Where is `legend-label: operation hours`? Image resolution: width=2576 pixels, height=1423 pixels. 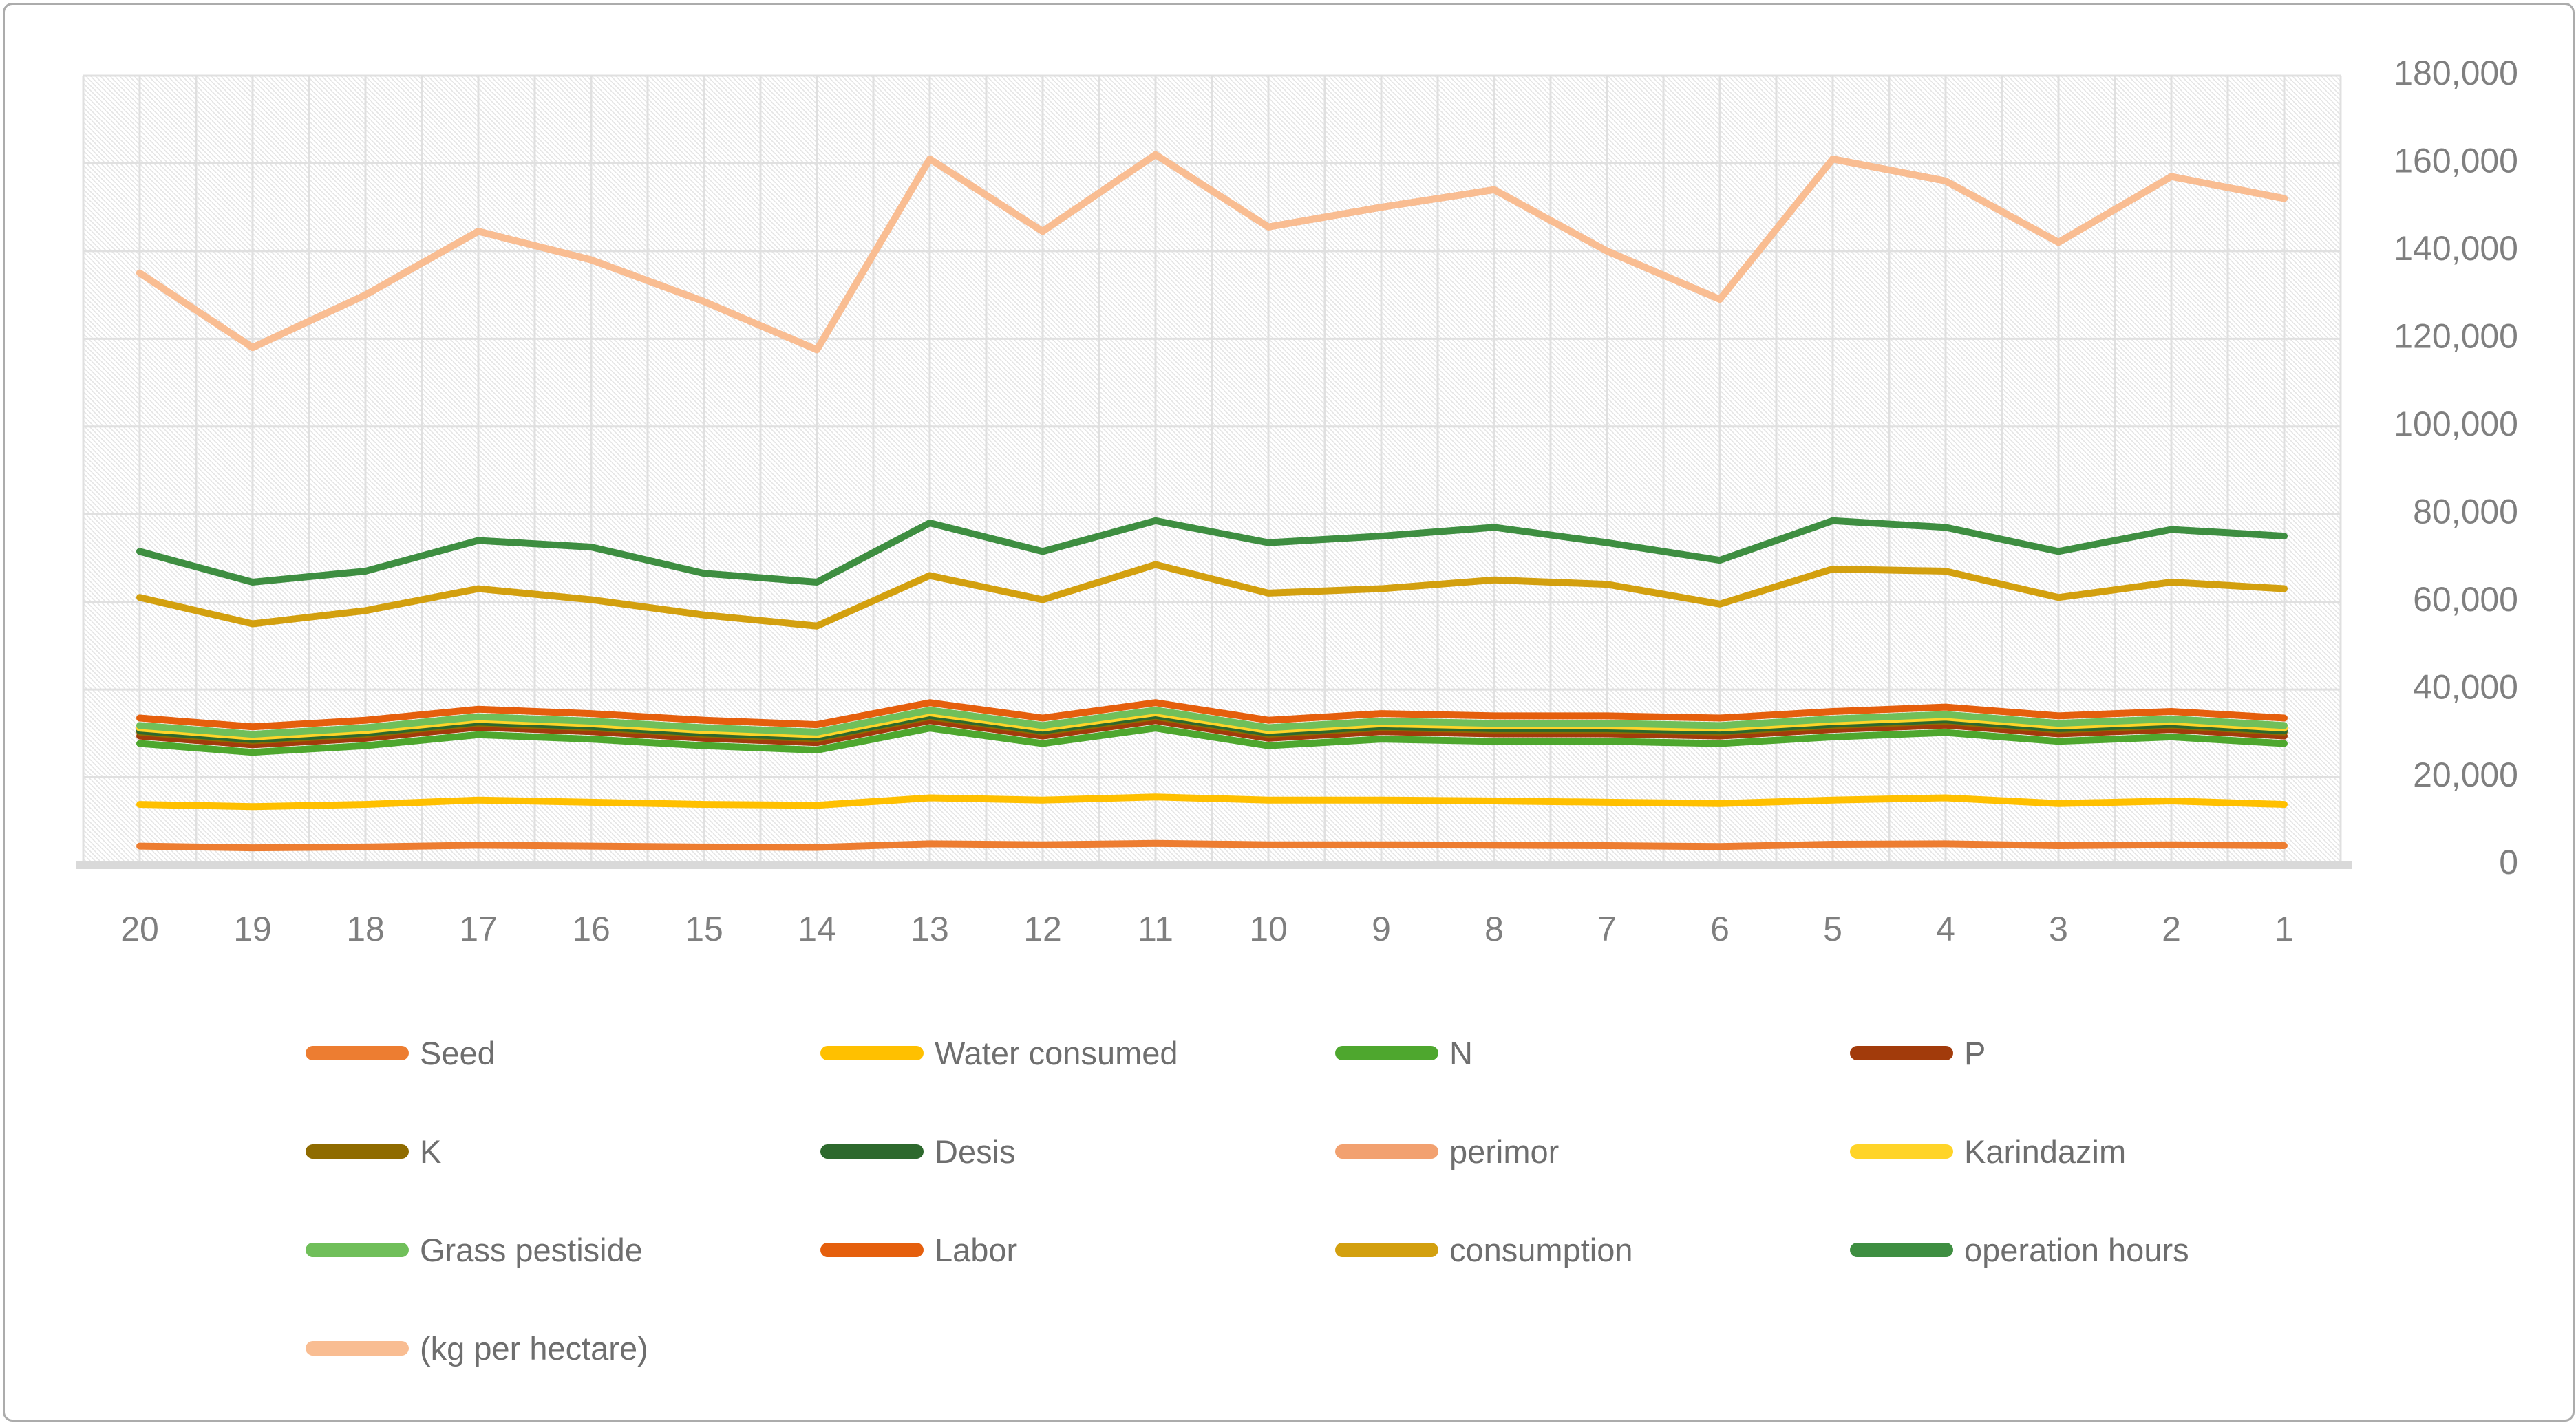
legend-label: operation hours is located at coordinates (2076, 1250).